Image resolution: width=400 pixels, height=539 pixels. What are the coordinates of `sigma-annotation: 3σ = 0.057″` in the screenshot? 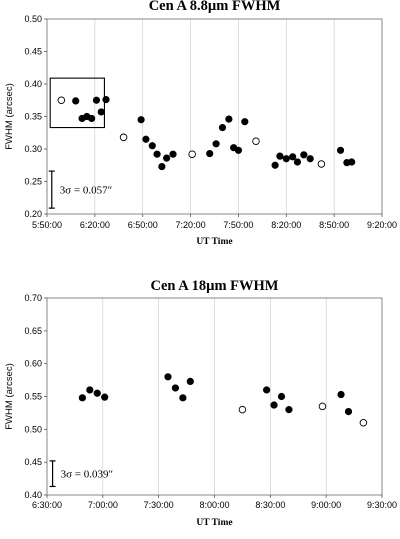 It's located at (86, 191).